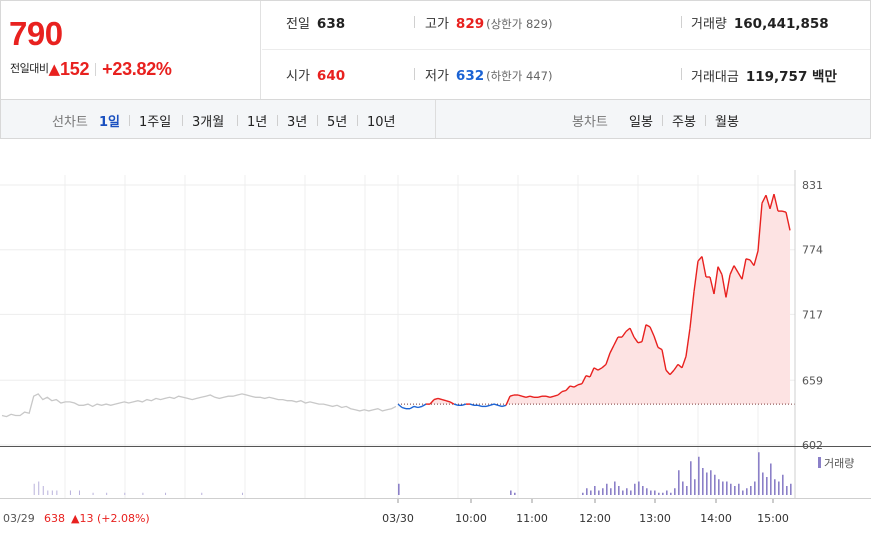 This screenshot has height=547, width=871. What do you see at coordinates (54, 518) in the screenshot?
I see `prev-day-close-label: 638` at bounding box center [54, 518].